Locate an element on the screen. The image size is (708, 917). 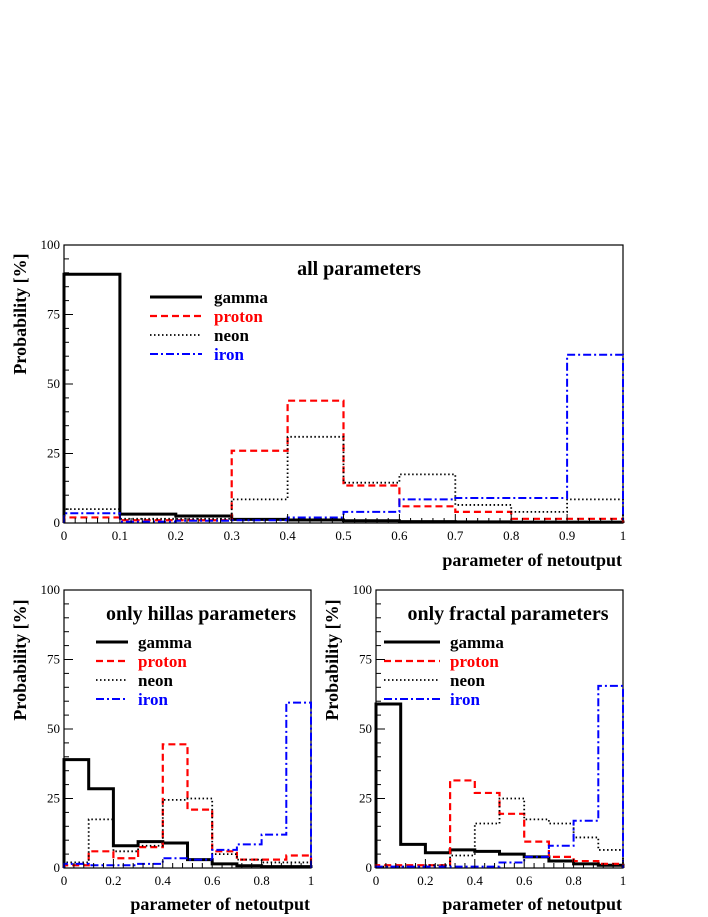
x-tick-label: 0.9 is located at coordinates (567, 535).